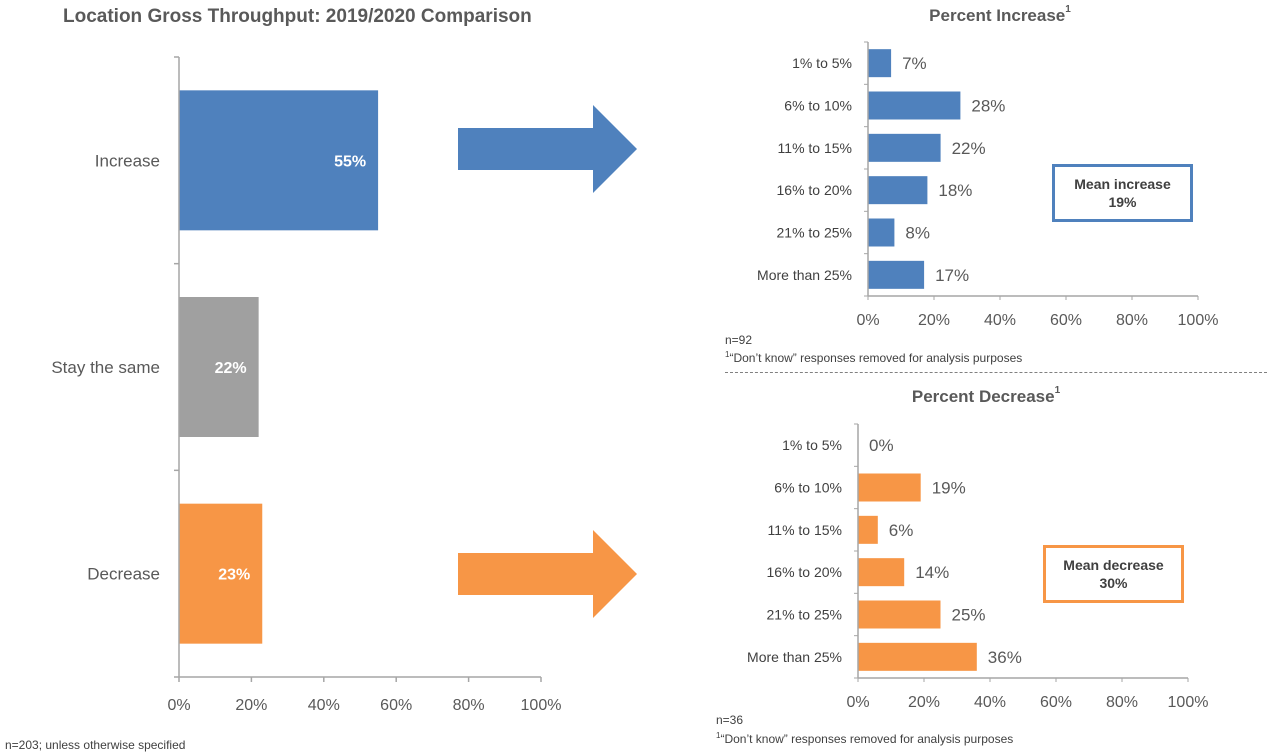 The width and height of the screenshot is (1274, 756). I want to click on decrease-n: n=36, so click(730, 720).